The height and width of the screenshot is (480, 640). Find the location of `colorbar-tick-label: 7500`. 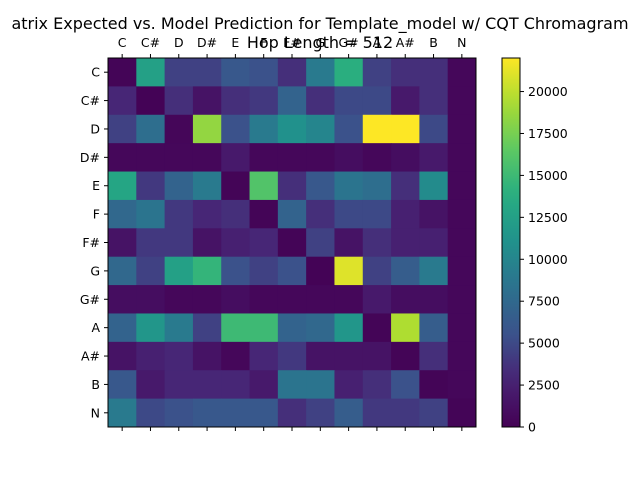

colorbar-tick-label: 7500 is located at coordinates (544, 301).